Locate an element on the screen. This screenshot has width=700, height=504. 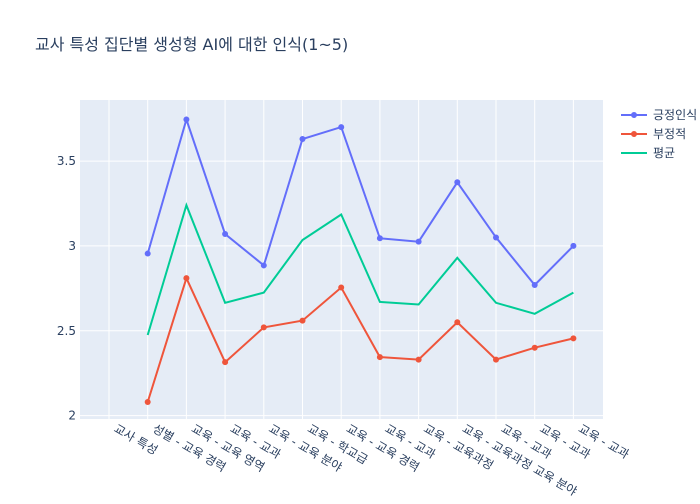
legend-label: 부정적 is located at coordinates (669, 134).